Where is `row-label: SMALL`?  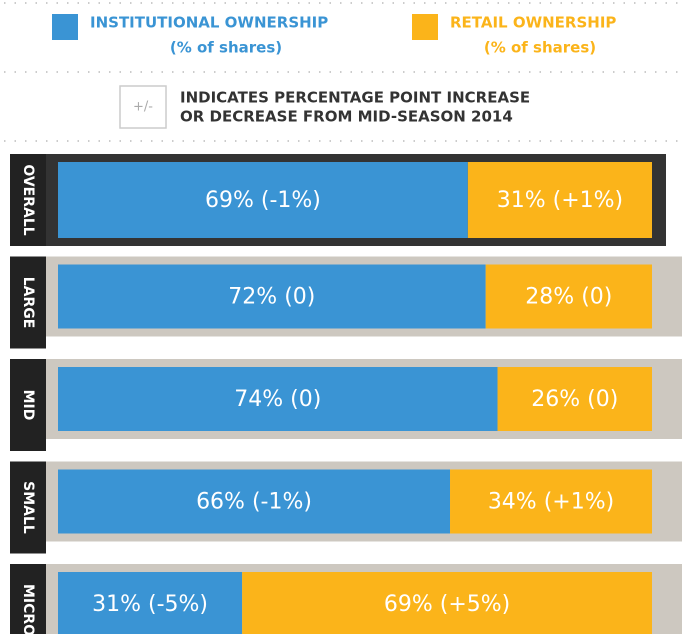
row-label: SMALL is located at coordinates (28, 507).